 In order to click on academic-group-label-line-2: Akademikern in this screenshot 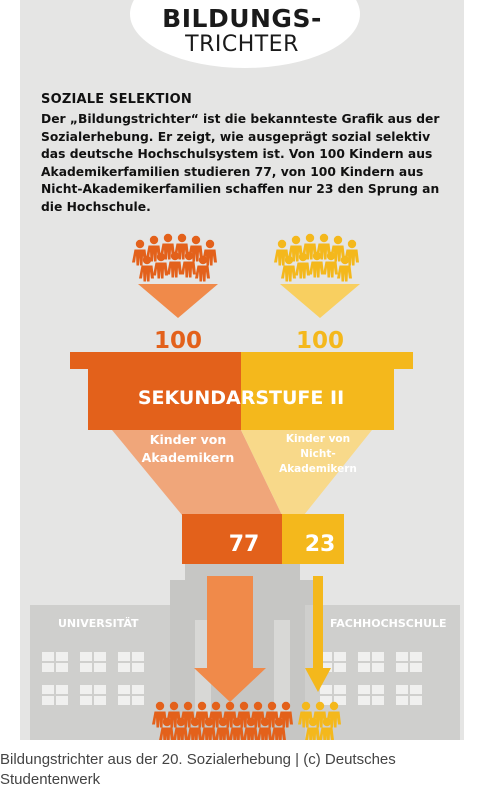, I will do `click(188, 457)`.